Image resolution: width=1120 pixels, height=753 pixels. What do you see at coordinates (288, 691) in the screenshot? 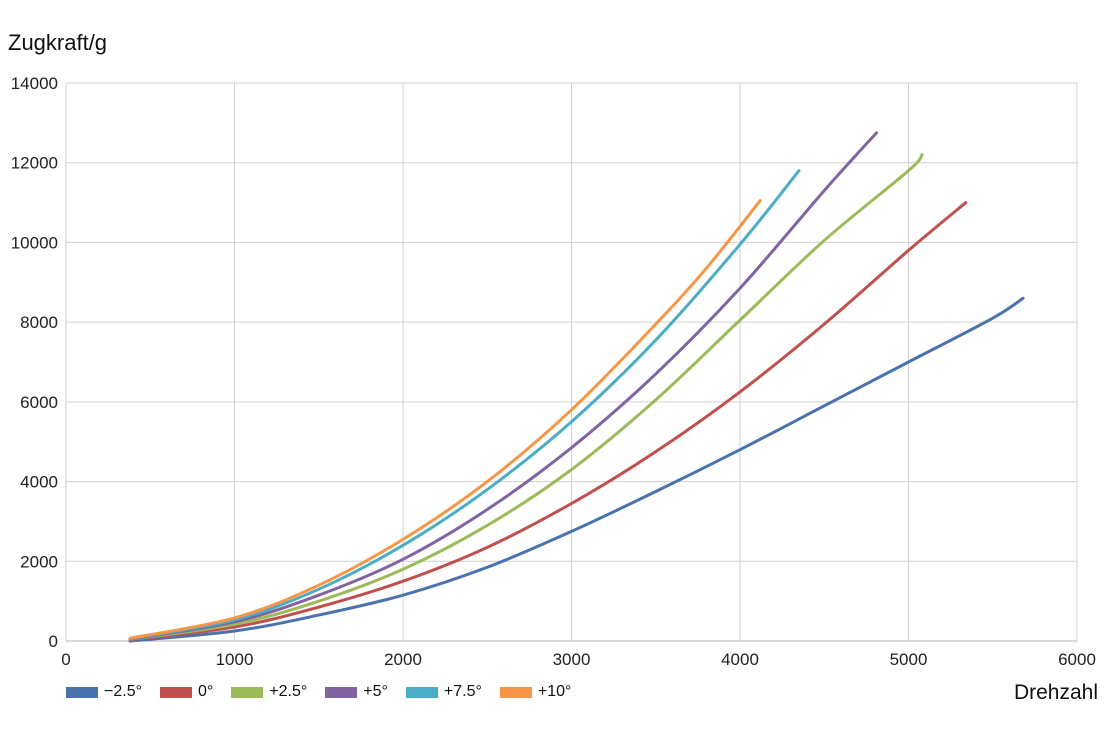
I see `legend-label: +2.5°` at bounding box center [288, 691].